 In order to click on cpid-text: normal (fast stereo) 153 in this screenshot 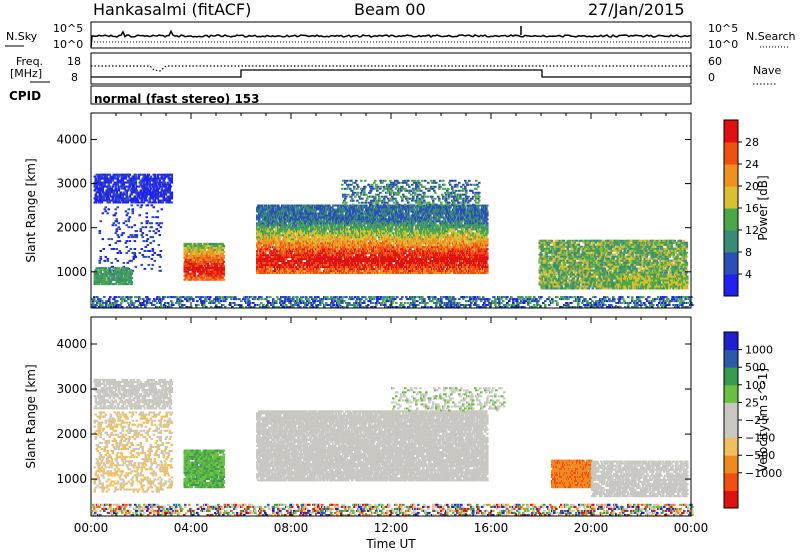, I will do `click(177, 99)`.